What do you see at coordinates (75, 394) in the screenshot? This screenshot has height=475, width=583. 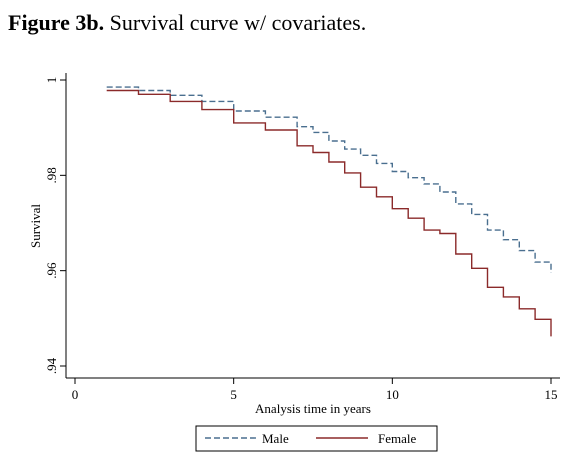 I see `x-tick-label: 0` at bounding box center [75, 394].